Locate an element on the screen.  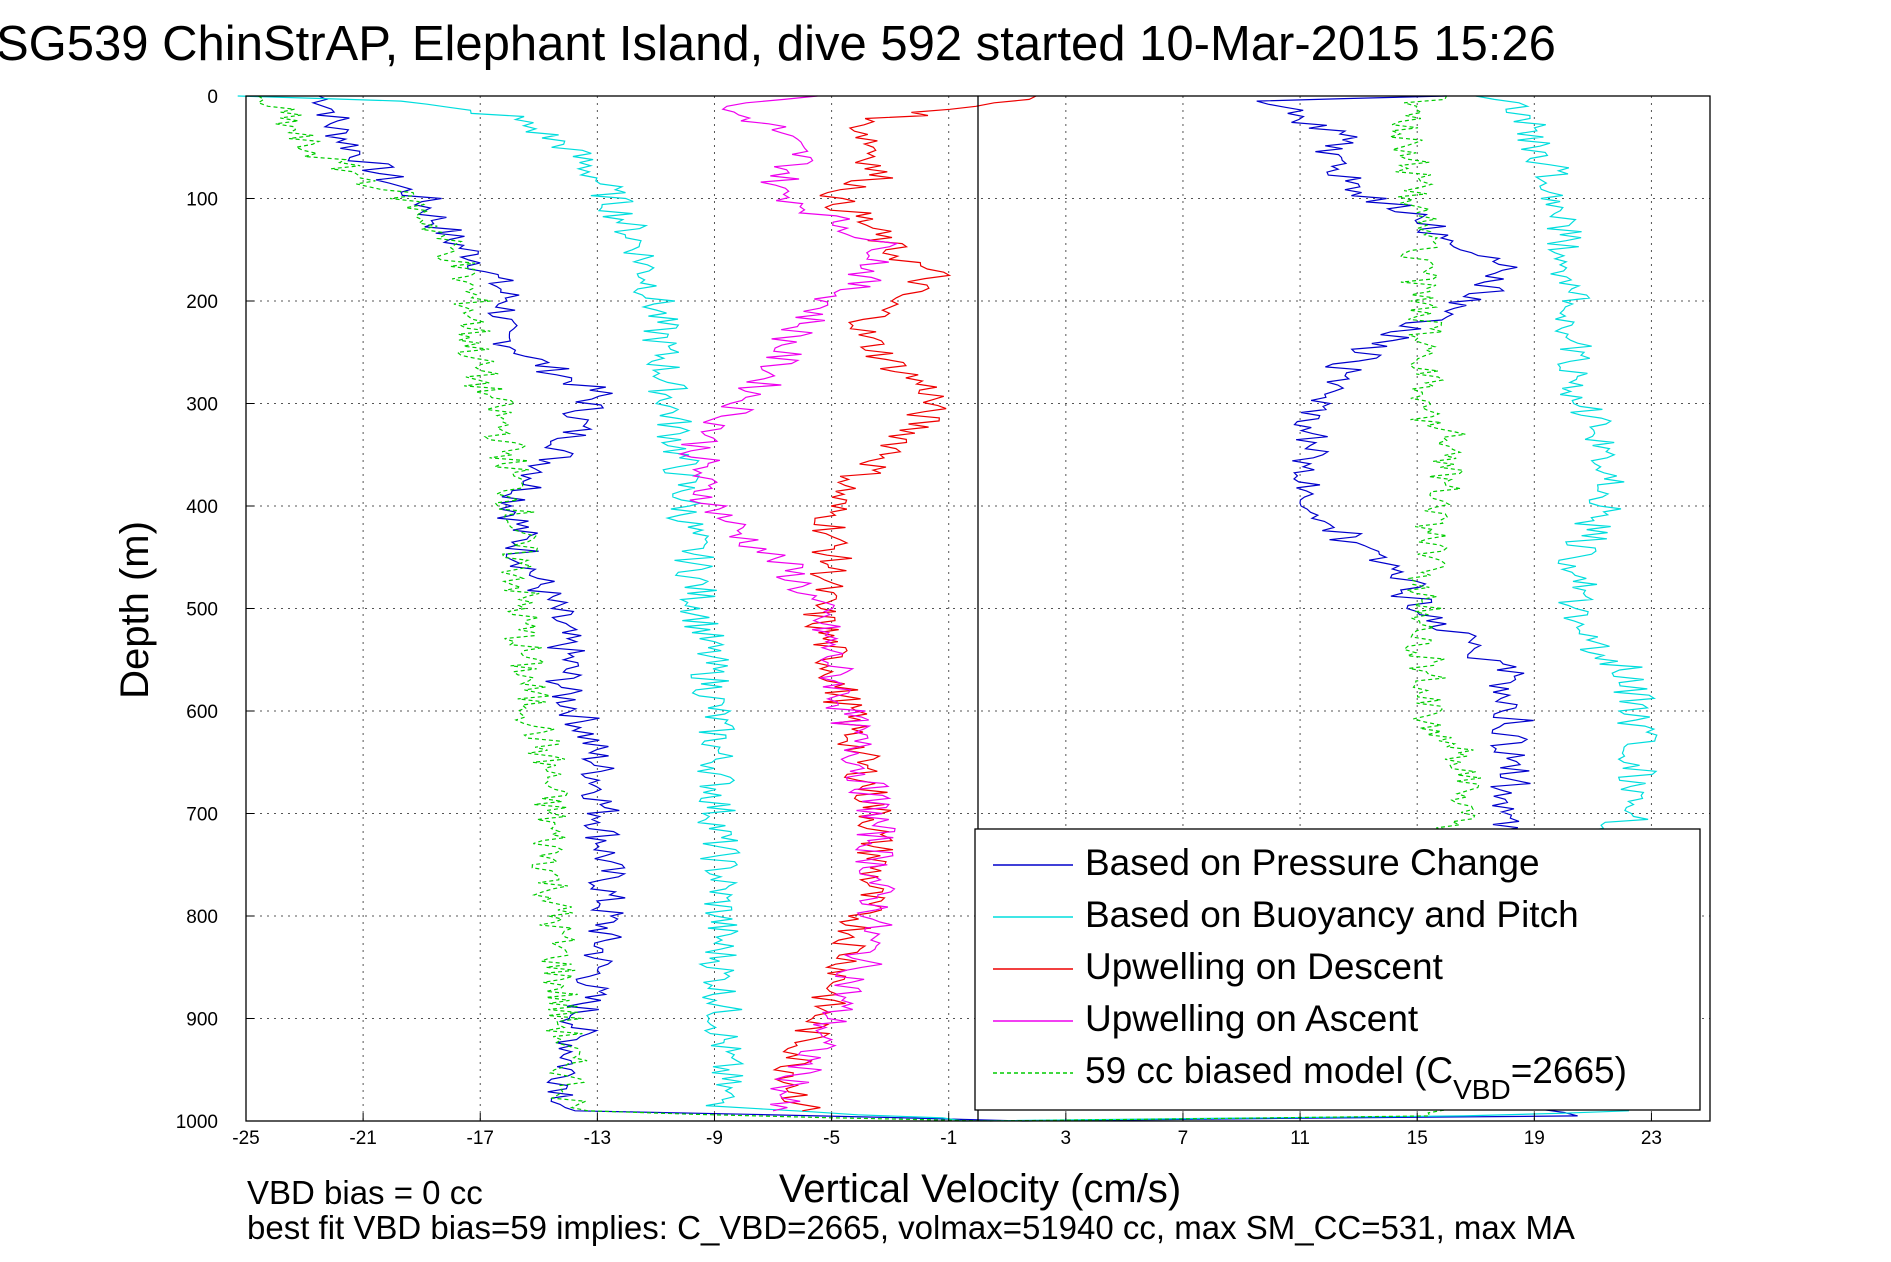
legend-label-0: Based on Pressure Change is located at coordinates (1312, 862).